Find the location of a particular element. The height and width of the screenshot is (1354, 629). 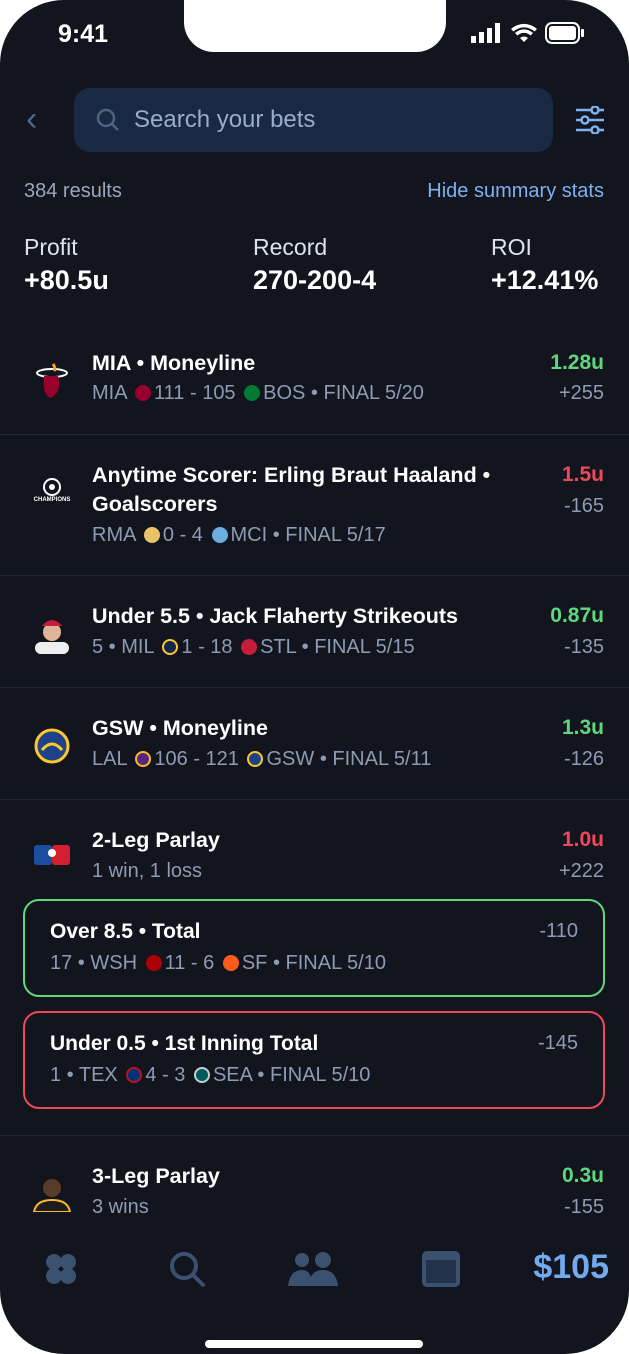

filter-icon is located at coordinates (590, 120).